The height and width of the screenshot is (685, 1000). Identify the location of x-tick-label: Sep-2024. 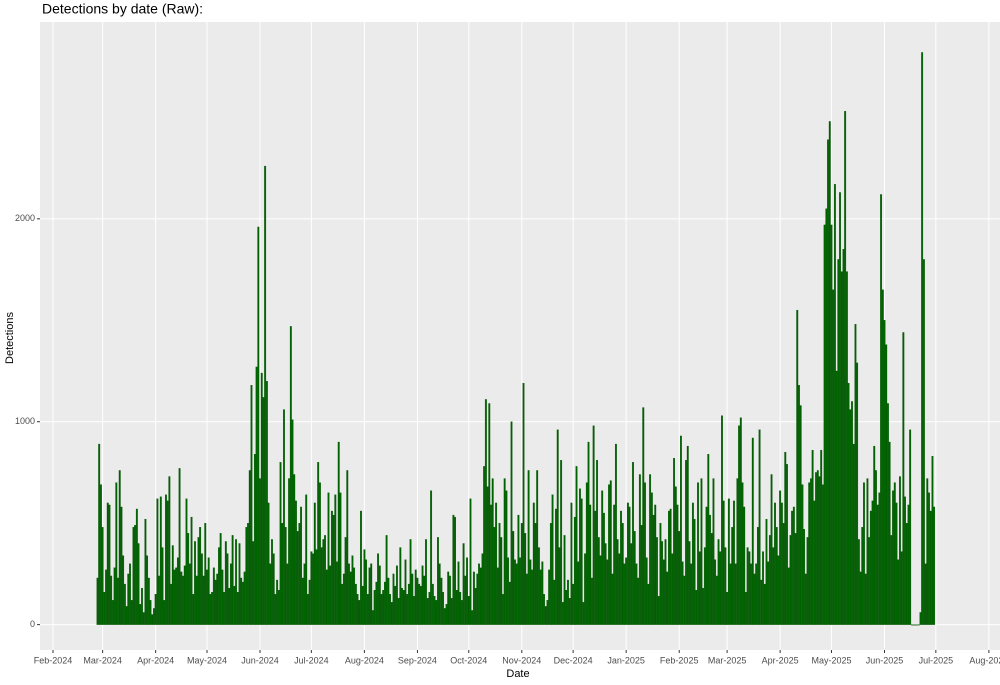
(417, 660).